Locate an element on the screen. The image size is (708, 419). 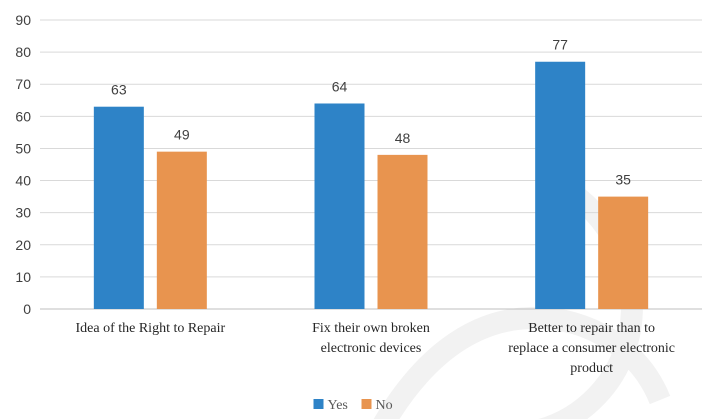
category-label: Better to repair than to is located at coordinates (591, 328).